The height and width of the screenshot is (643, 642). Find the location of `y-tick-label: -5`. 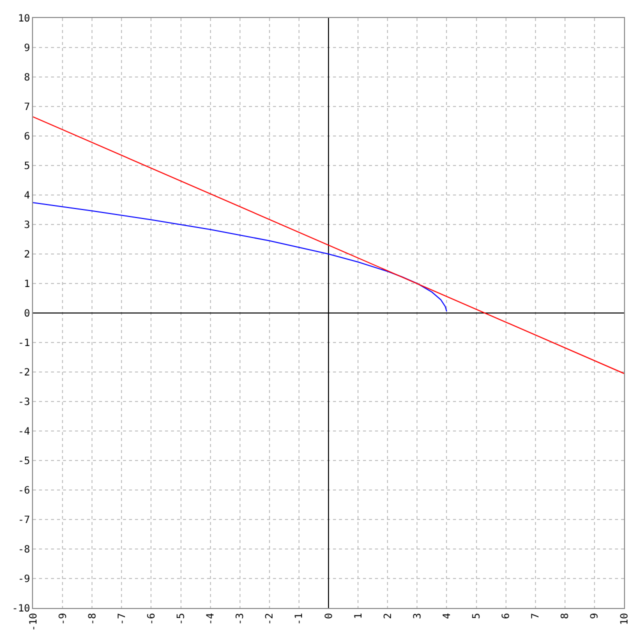

y-tick-label: -5 is located at coordinates (24, 461).